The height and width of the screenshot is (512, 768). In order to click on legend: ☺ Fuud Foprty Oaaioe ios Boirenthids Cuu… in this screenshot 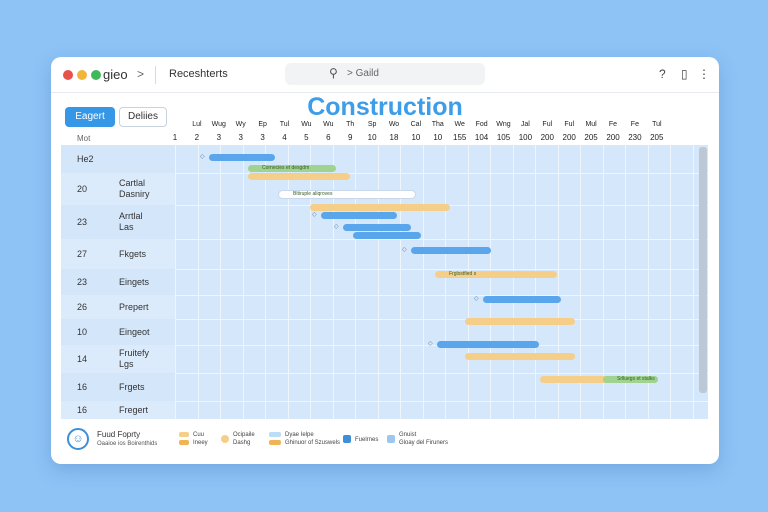, I will do `click(385, 442)`.